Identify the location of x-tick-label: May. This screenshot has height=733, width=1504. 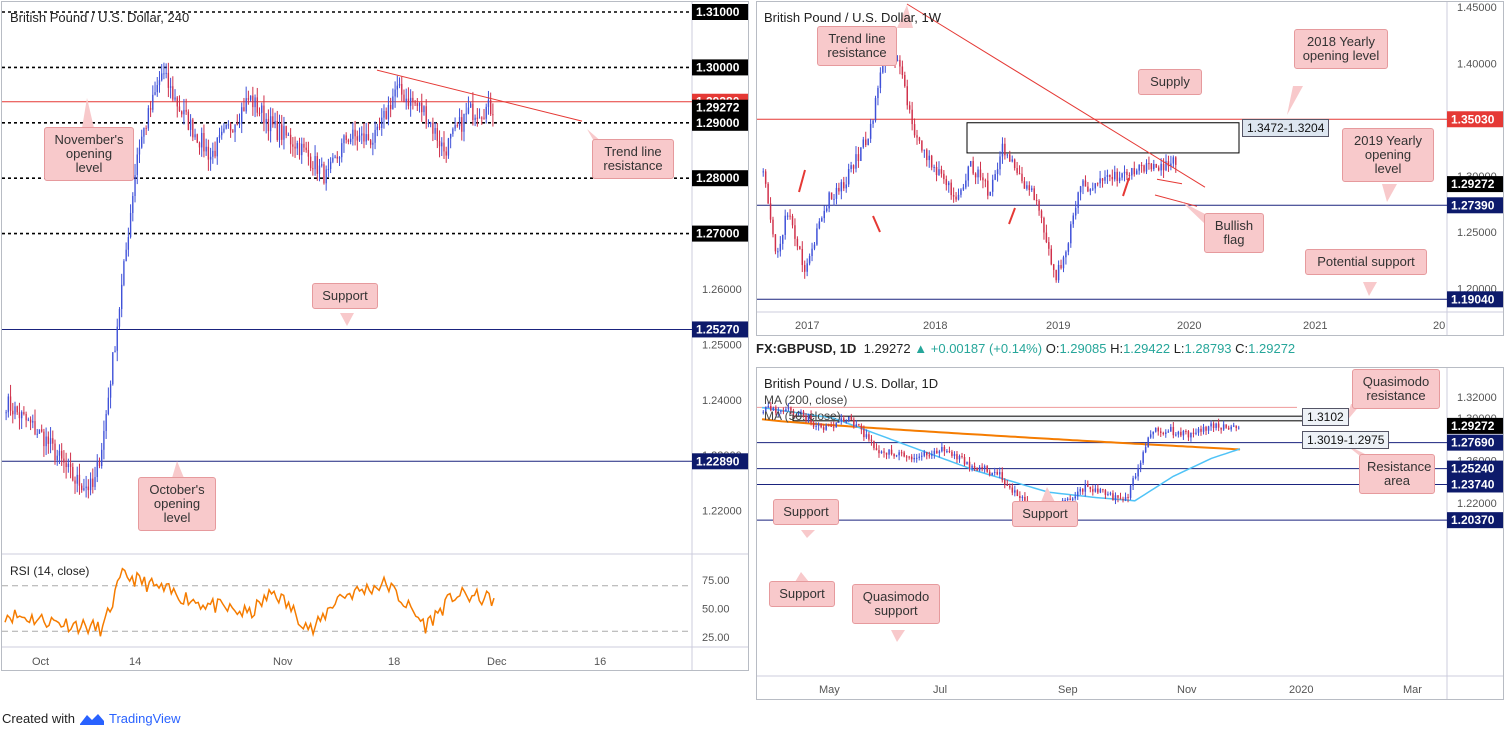
(829, 690).